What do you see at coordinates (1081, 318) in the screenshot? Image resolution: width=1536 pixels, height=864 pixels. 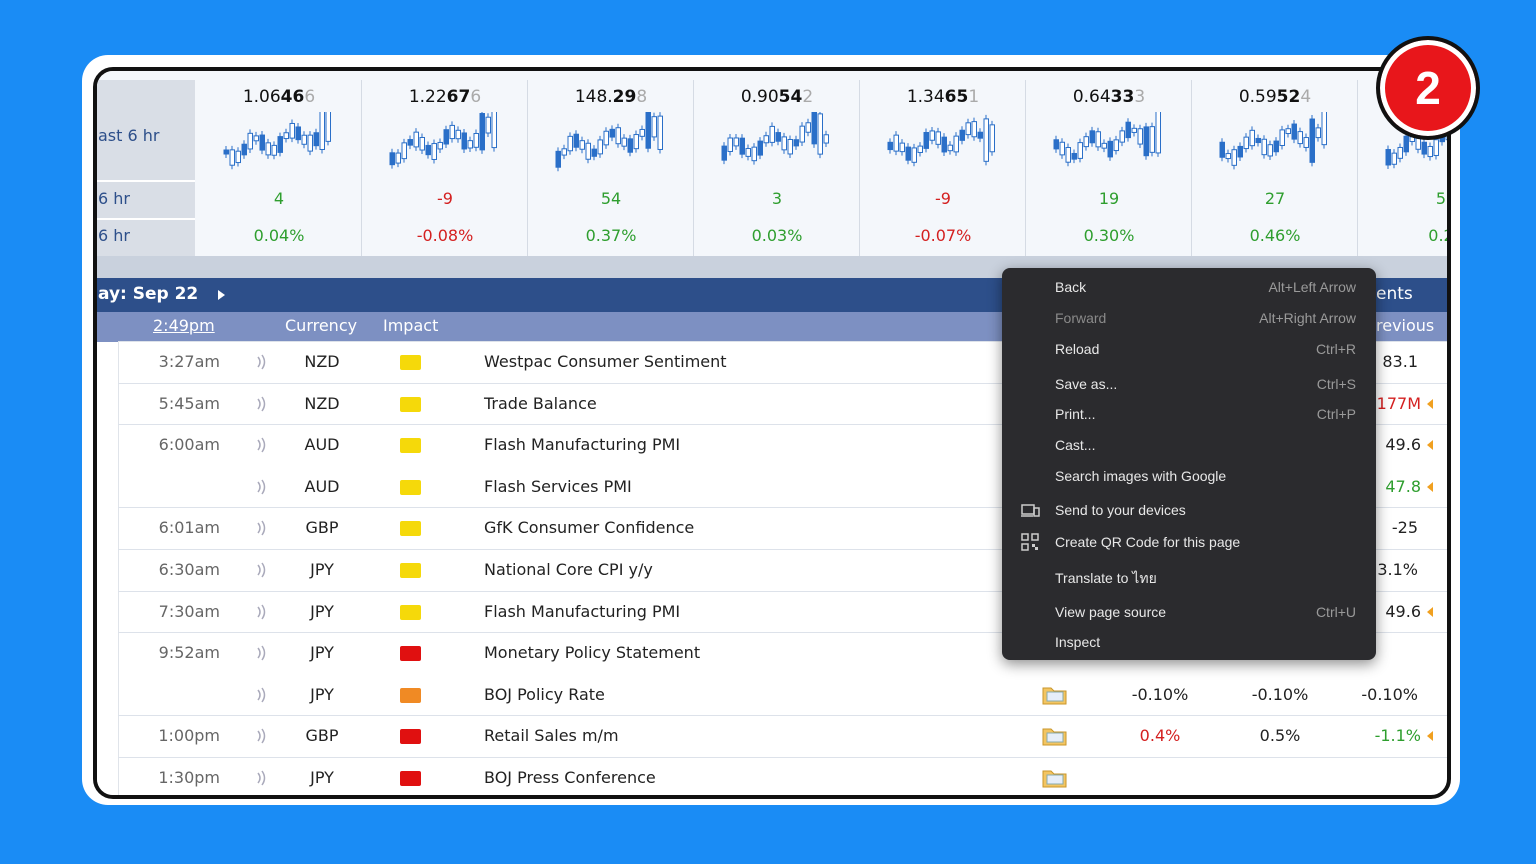 I see `menu-item: Forward` at bounding box center [1081, 318].